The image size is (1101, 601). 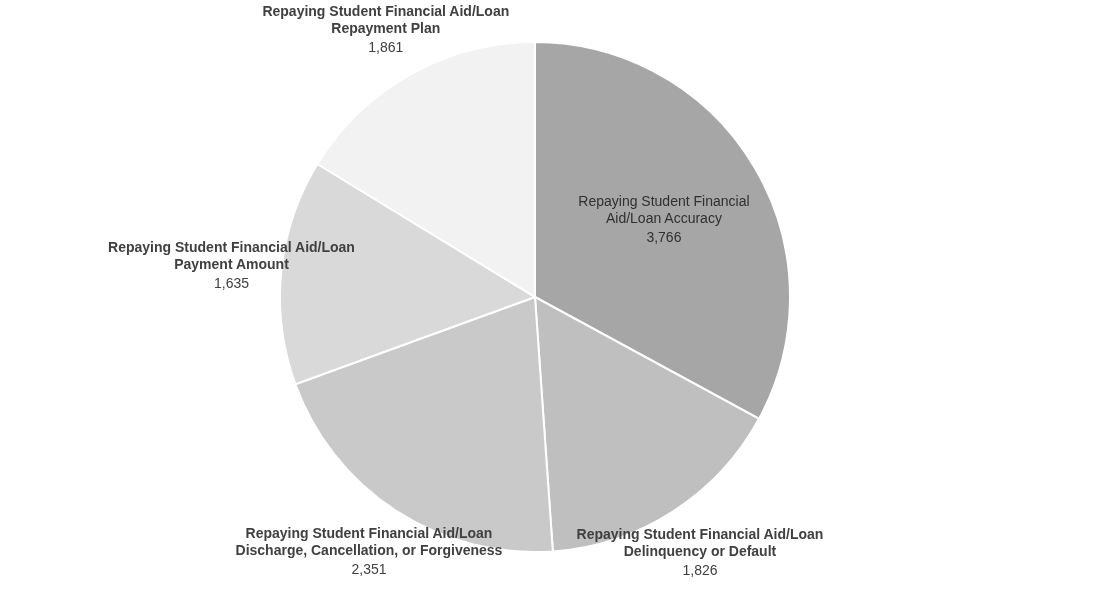 What do you see at coordinates (231, 256) in the screenshot?
I see `slice-label: Repaying Student Financial Aid/Loan Payment Amount` at bounding box center [231, 256].